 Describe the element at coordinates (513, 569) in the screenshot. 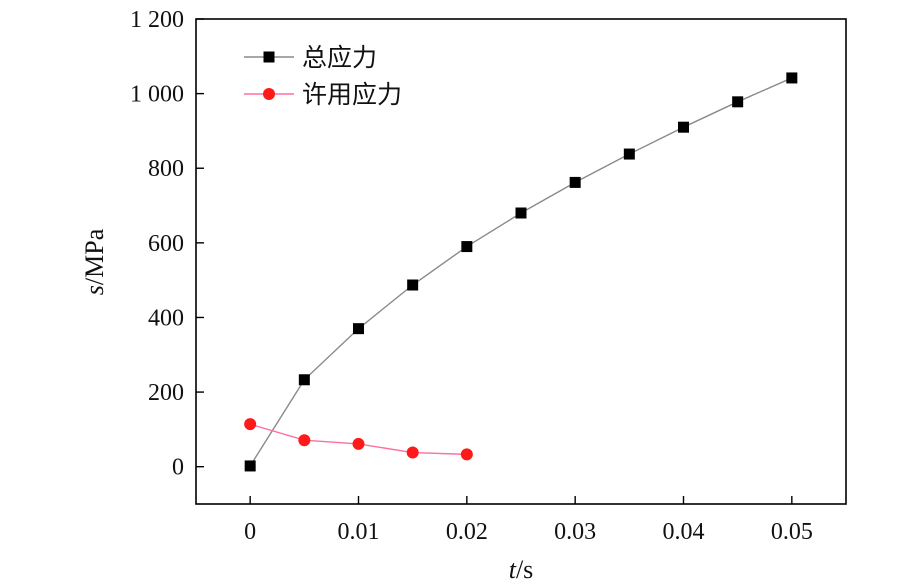

I see `x-axis-label-var: t` at that location.